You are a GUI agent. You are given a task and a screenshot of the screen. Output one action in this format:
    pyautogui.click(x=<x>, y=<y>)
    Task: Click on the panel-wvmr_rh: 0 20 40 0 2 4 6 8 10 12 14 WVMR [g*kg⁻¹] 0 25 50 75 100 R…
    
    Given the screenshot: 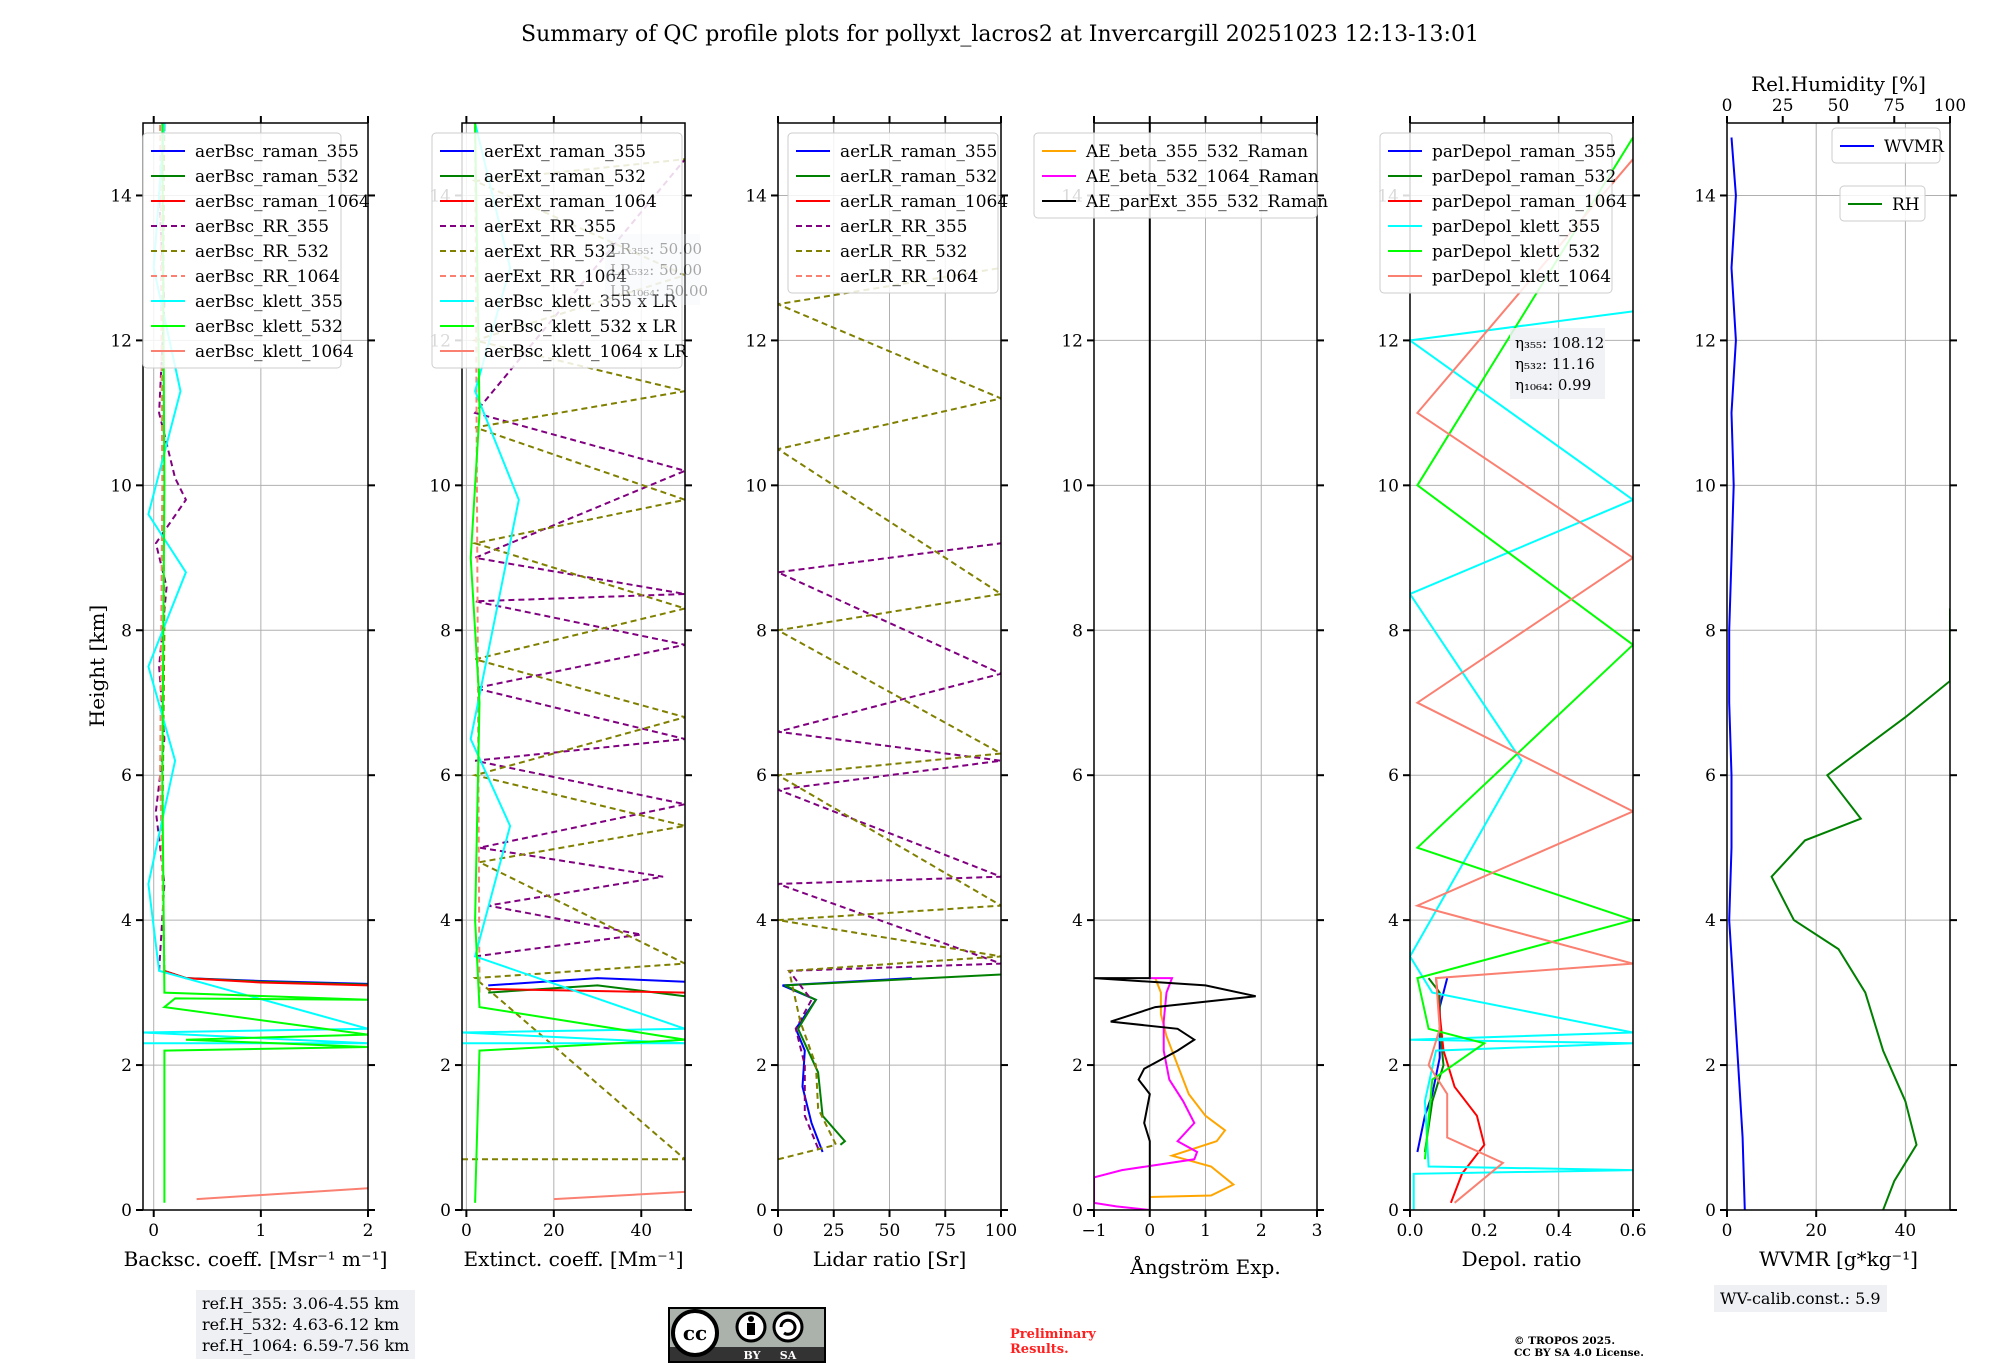 What is the action you would take?
    pyautogui.click(x=1830, y=671)
    